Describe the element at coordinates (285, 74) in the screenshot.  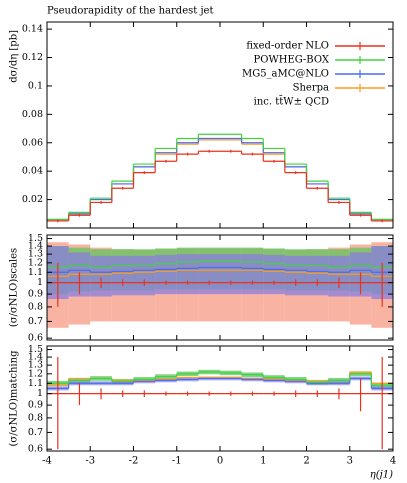
I see `legend-label: MG5_aMC@NLO` at that location.